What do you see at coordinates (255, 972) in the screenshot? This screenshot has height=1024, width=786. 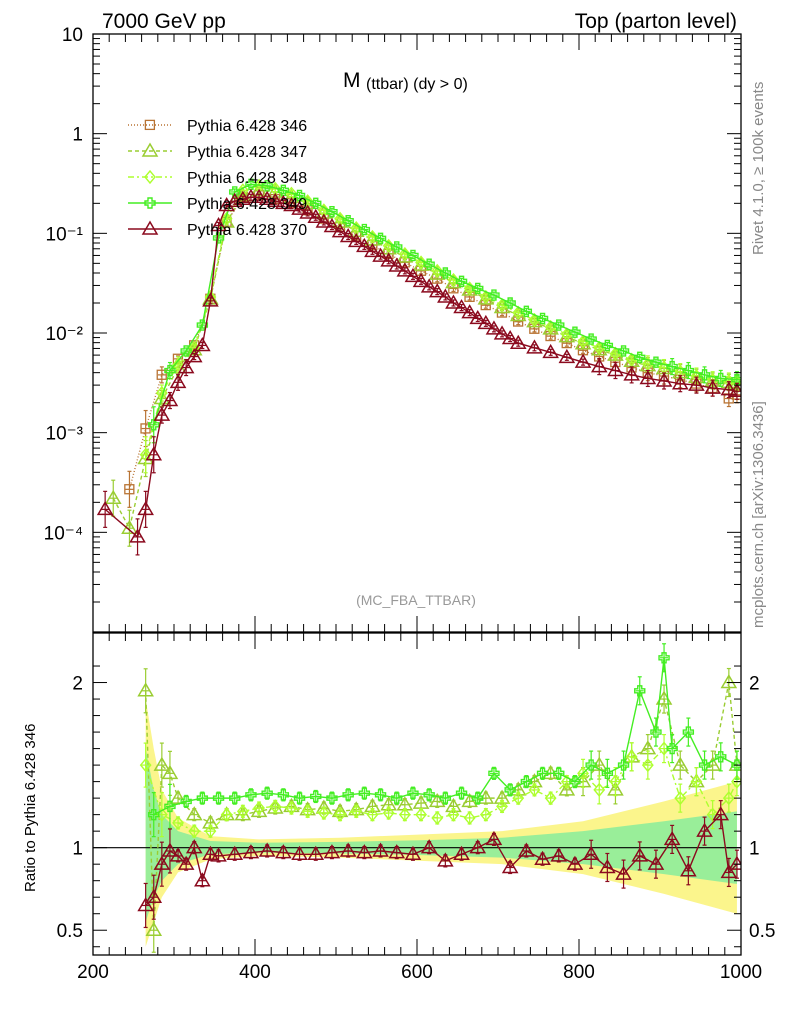 I see `xtick-label: 400` at bounding box center [255, 972].